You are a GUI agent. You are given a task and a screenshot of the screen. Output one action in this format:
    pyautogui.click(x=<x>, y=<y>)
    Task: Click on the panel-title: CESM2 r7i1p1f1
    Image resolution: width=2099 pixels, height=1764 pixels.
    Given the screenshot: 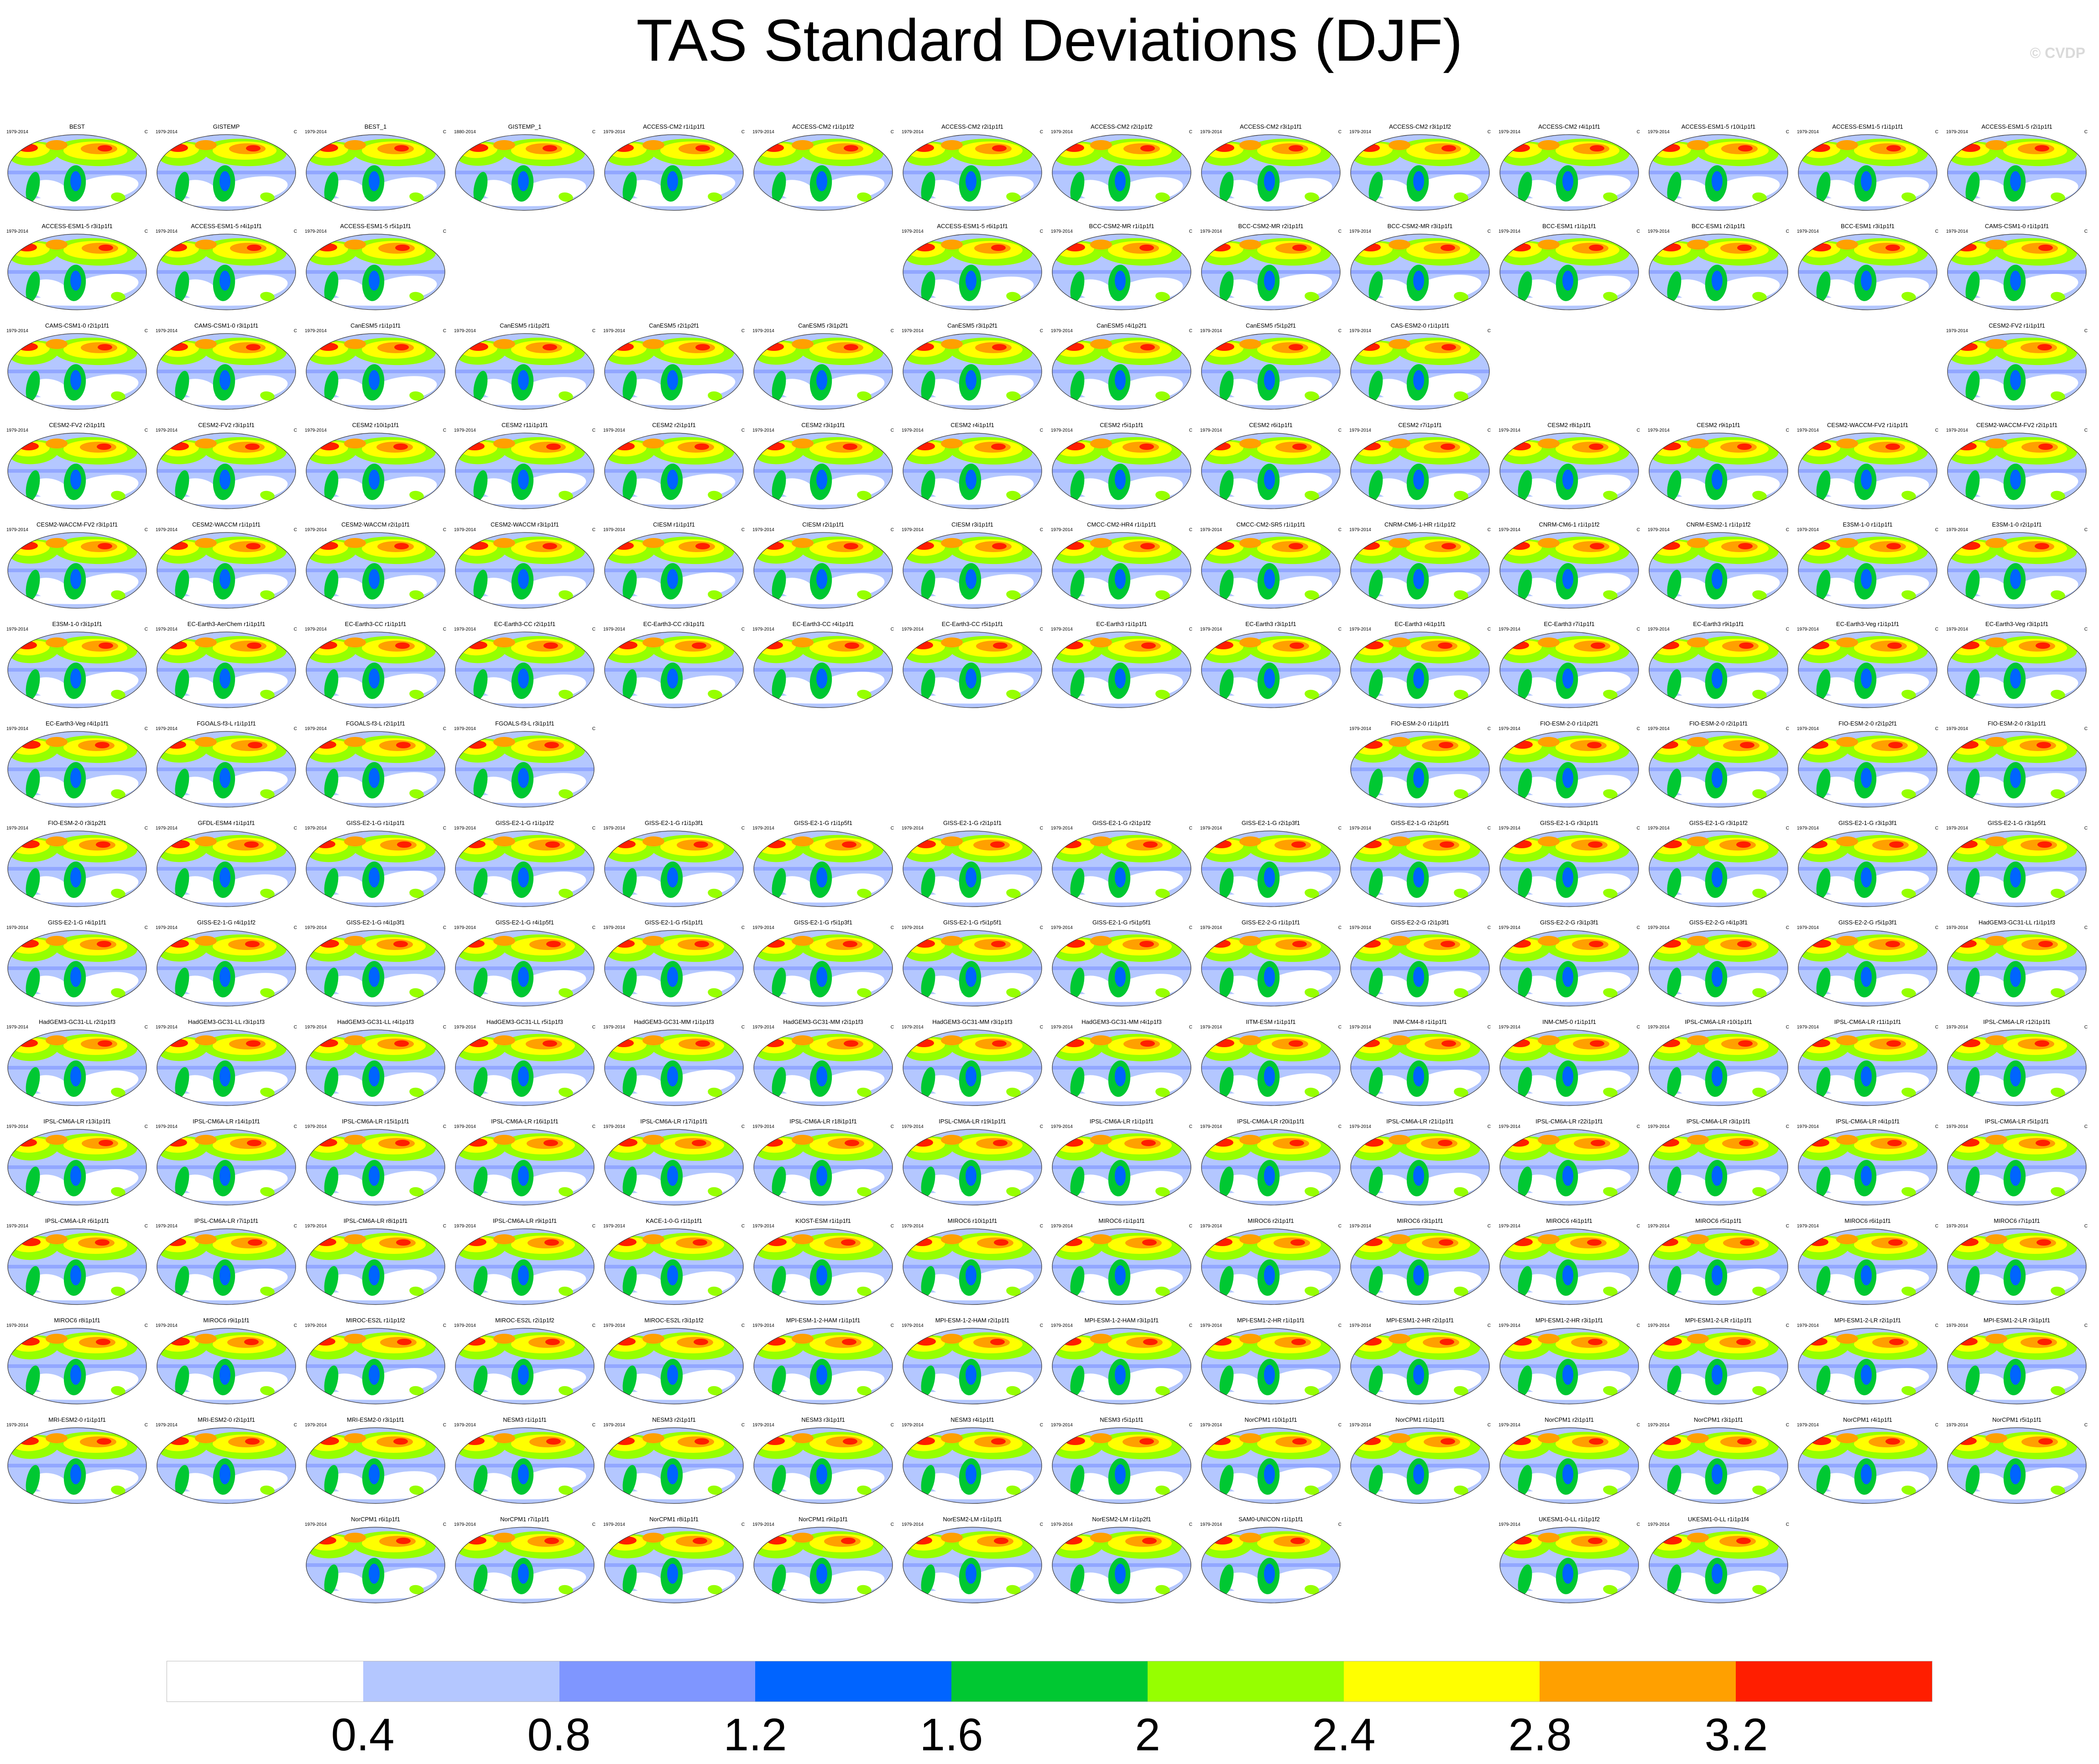 What is the action you would take?
    pyautogui.click(x=1420, y=425)
    